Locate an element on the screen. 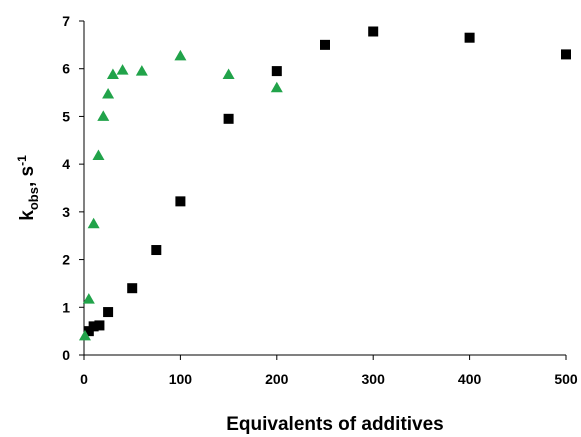 The width and height of the screenshot is (581, 437). y-ticks: 0 1 2 3 4 5 6 7 is located at coordinates (73, 188).